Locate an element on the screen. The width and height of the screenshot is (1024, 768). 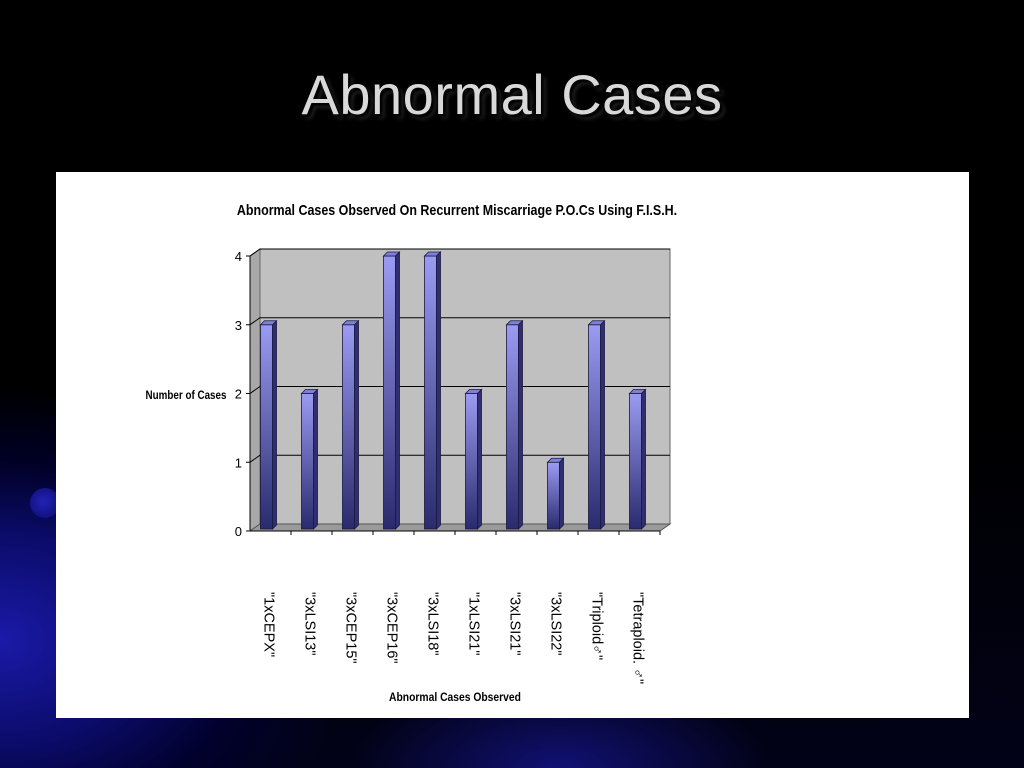
decorative-orb is located at coordinates (45, 503).